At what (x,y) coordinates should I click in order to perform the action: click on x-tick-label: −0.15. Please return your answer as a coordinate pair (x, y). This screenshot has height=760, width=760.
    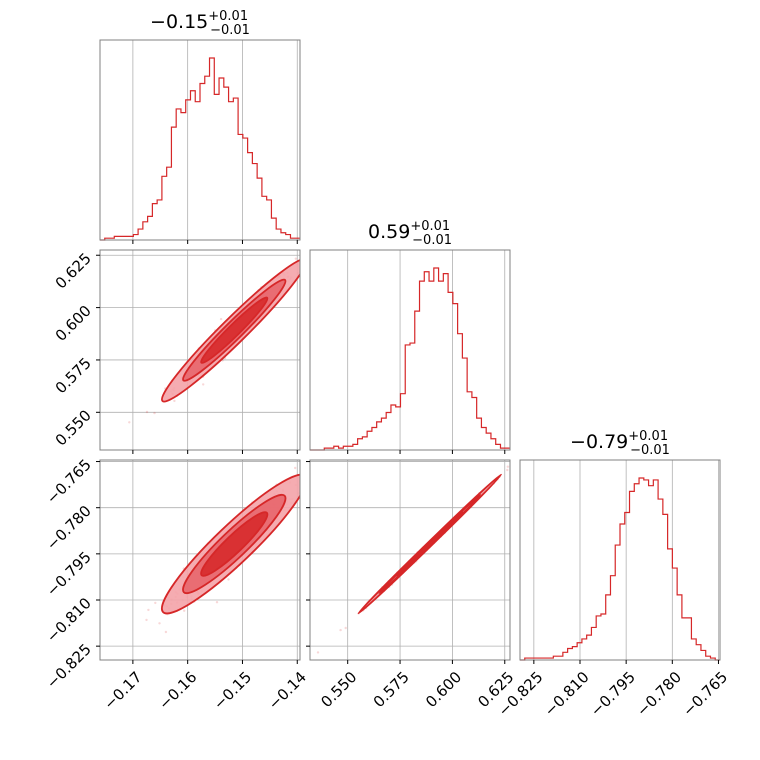
    Looking at the image, I should click on (232, 690).